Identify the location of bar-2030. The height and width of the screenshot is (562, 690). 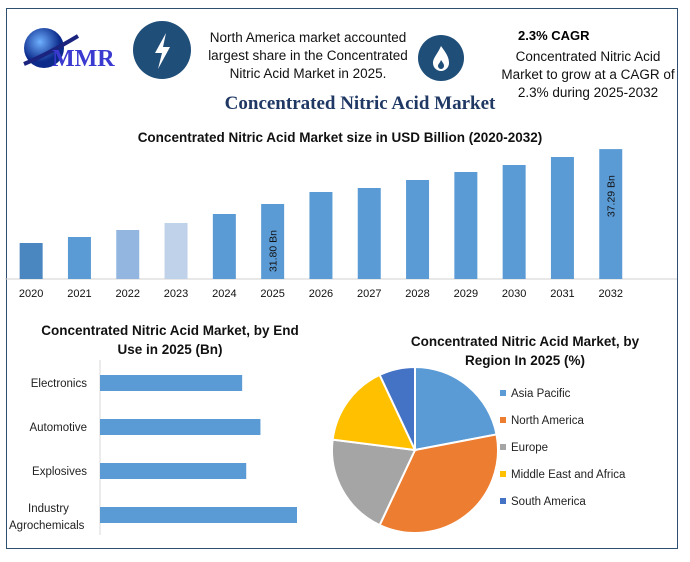
(514, 222).